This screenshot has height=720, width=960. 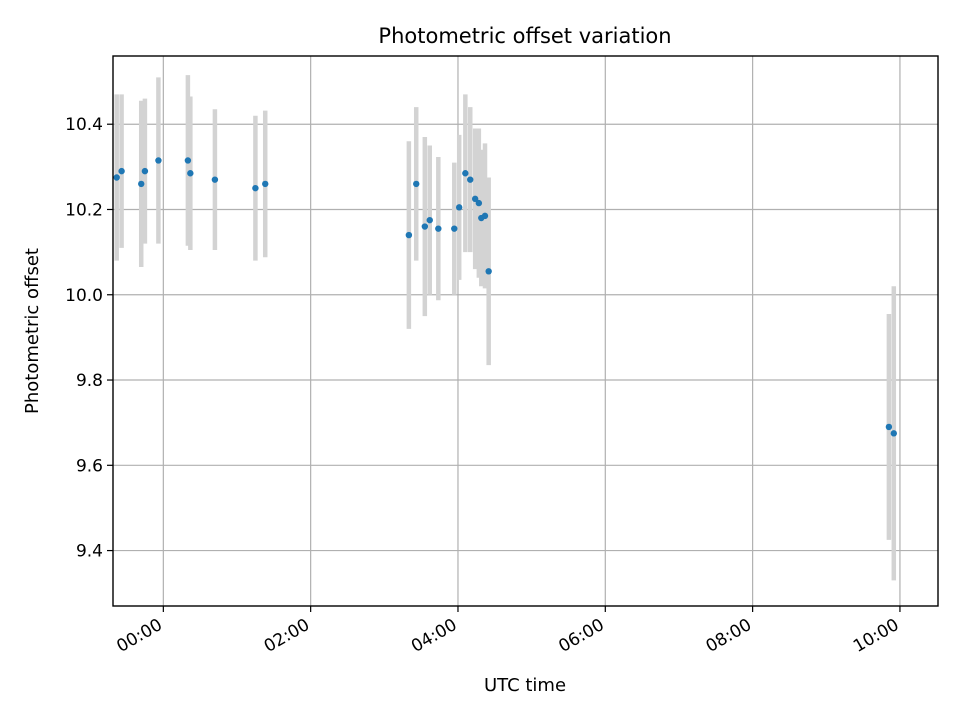 I want to click on y-axis-label: Photometric offset, so click(x=32, y=331).